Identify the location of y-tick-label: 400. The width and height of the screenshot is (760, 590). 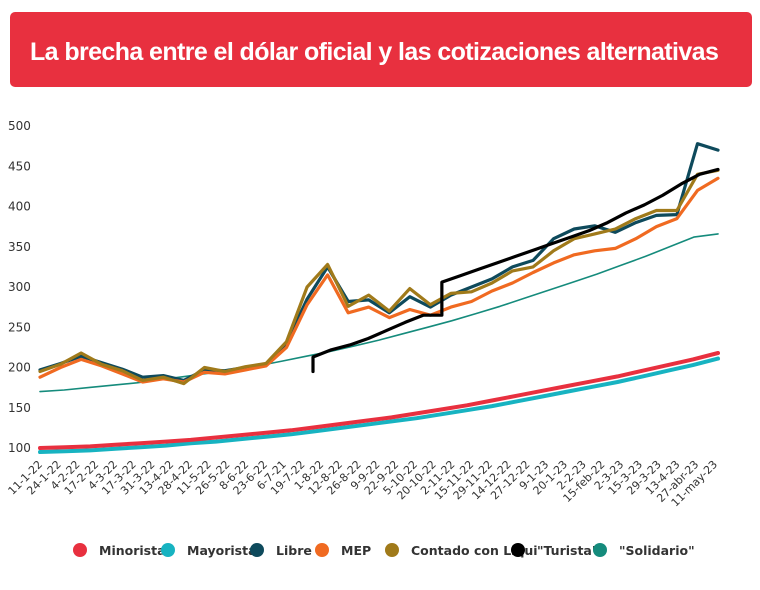
(19, 207).